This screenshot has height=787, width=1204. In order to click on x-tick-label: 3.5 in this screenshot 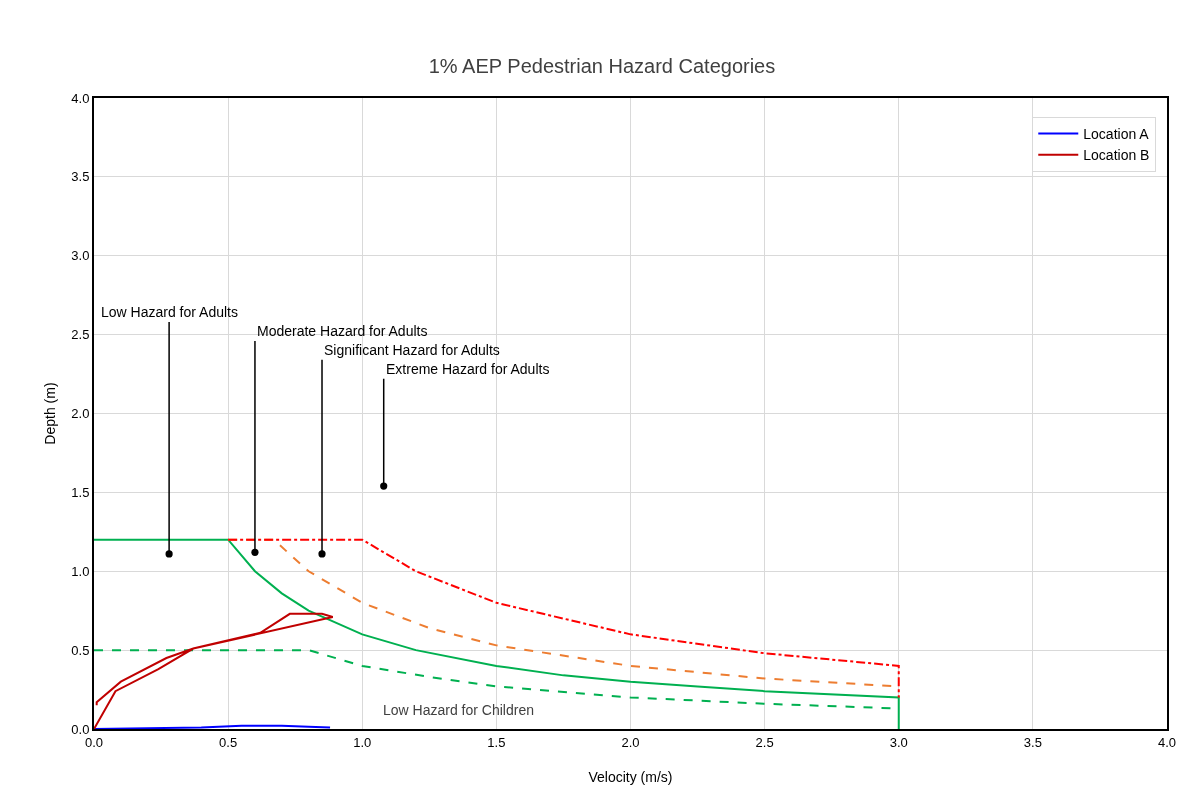, I will do `click(1032, 742)`.